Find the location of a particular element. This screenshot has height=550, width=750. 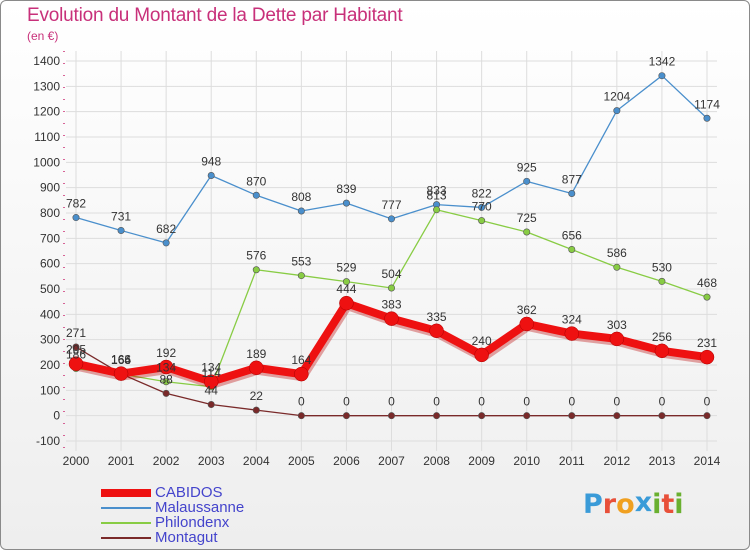

data-label: 833 is located at coordinates (437, 191).